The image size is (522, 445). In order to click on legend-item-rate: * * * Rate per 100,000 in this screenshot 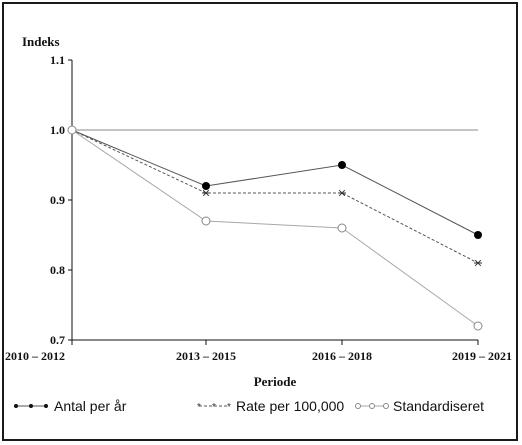, I will do `click(270, 406)`.